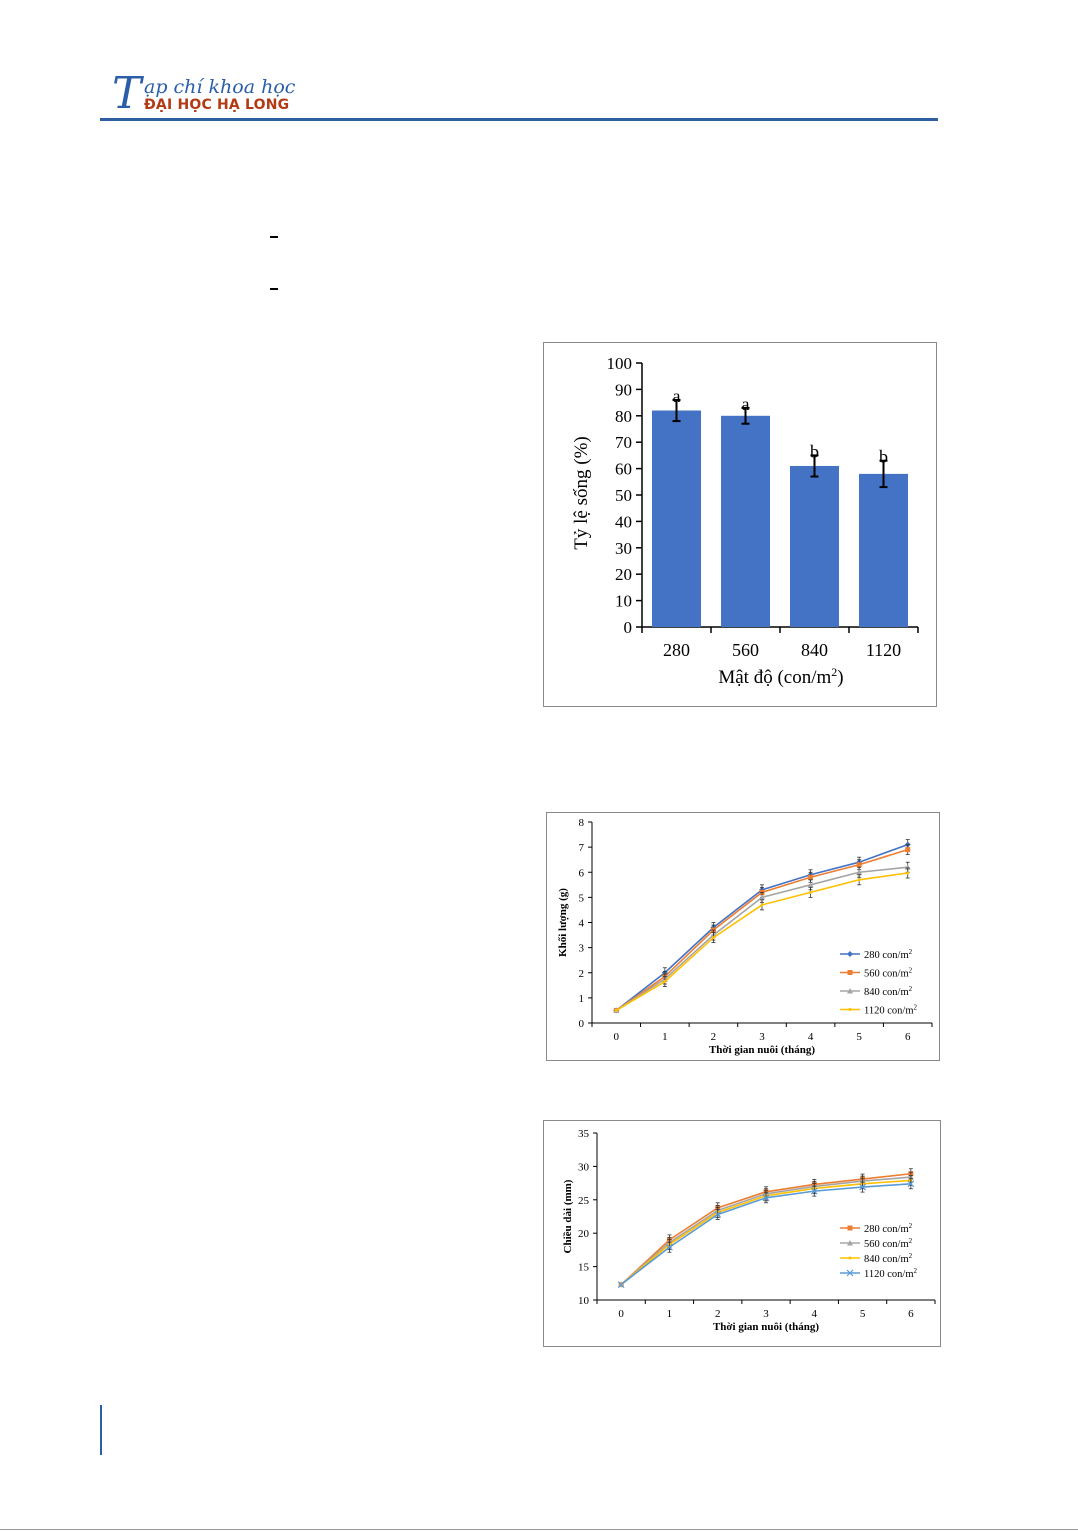 This screenshot has height=1532, width=1078. I want to click on x-axis-label-superscript: 2, so click(834, 672).